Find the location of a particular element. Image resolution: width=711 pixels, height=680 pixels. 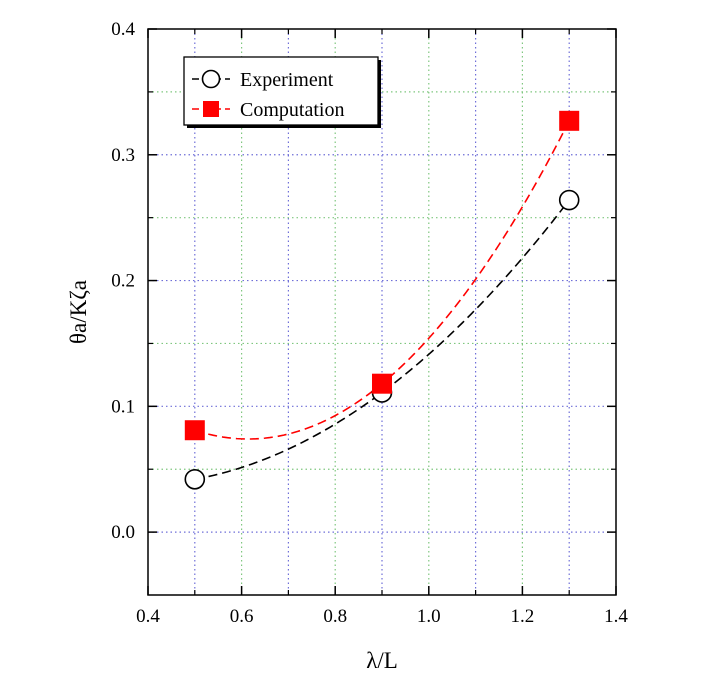

y-tick-label: 0.3 is located at coordinates (123, 155).